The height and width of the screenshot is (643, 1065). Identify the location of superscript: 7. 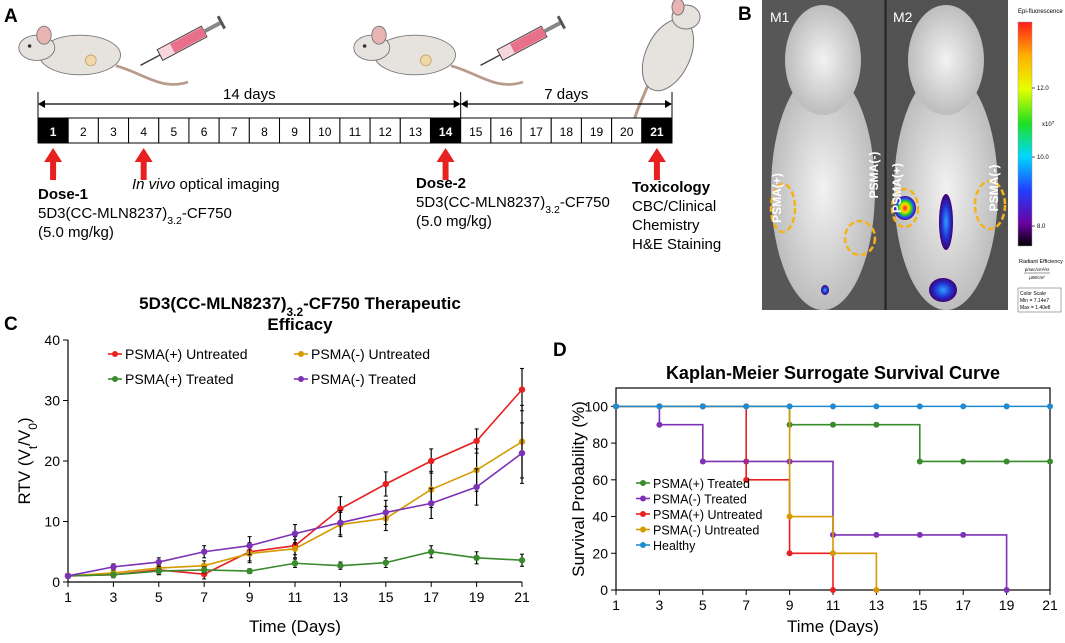
(1053, 122).